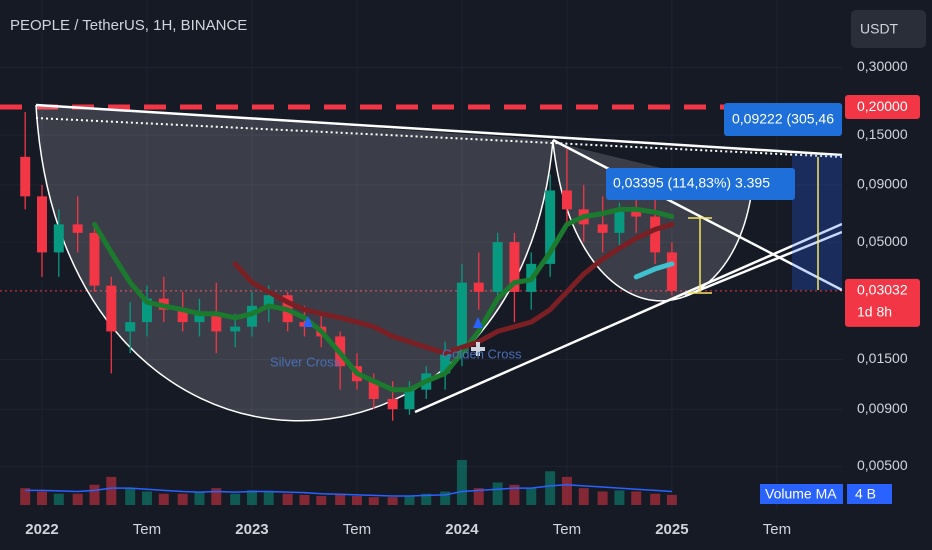  I want to click on countdown: 1d 8h, so click(874, 312).